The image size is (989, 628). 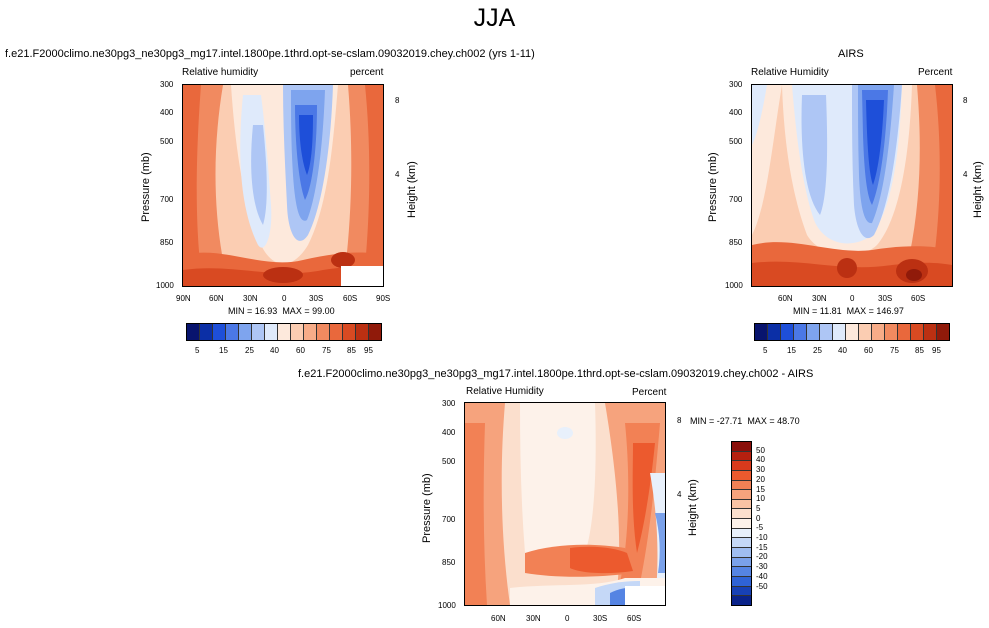 I want to click on y-tick-1000-model: 1000, so click(x=165, y=285).